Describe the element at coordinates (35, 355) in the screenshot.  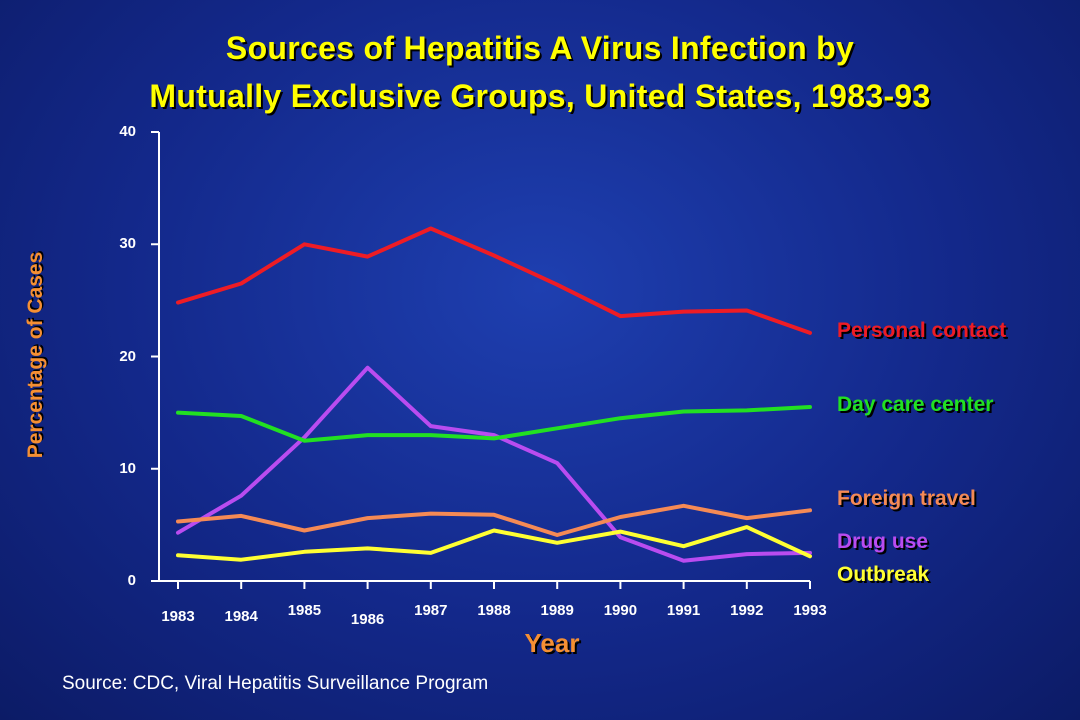
I see `y-axis-label: Percentage of Cases` at that location.